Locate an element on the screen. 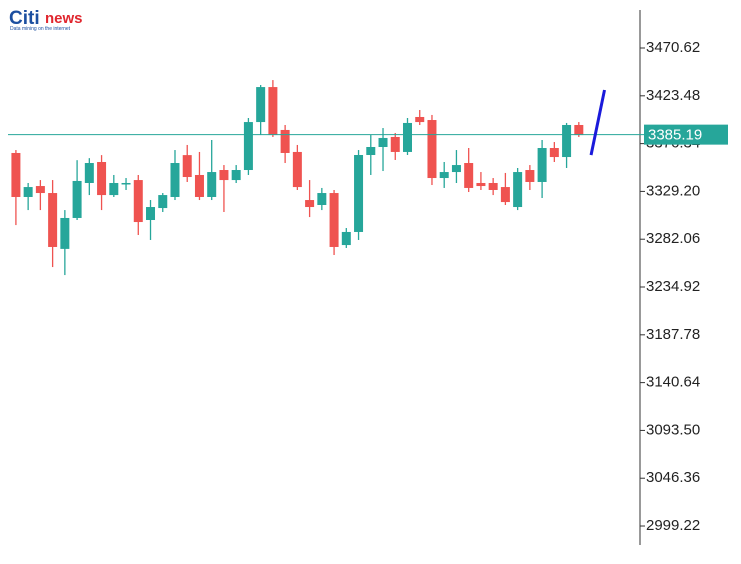 The width and height of the screenshot is (741, 564). logo-tagline: Data mining on the internet is located at coordinates (40, 29).